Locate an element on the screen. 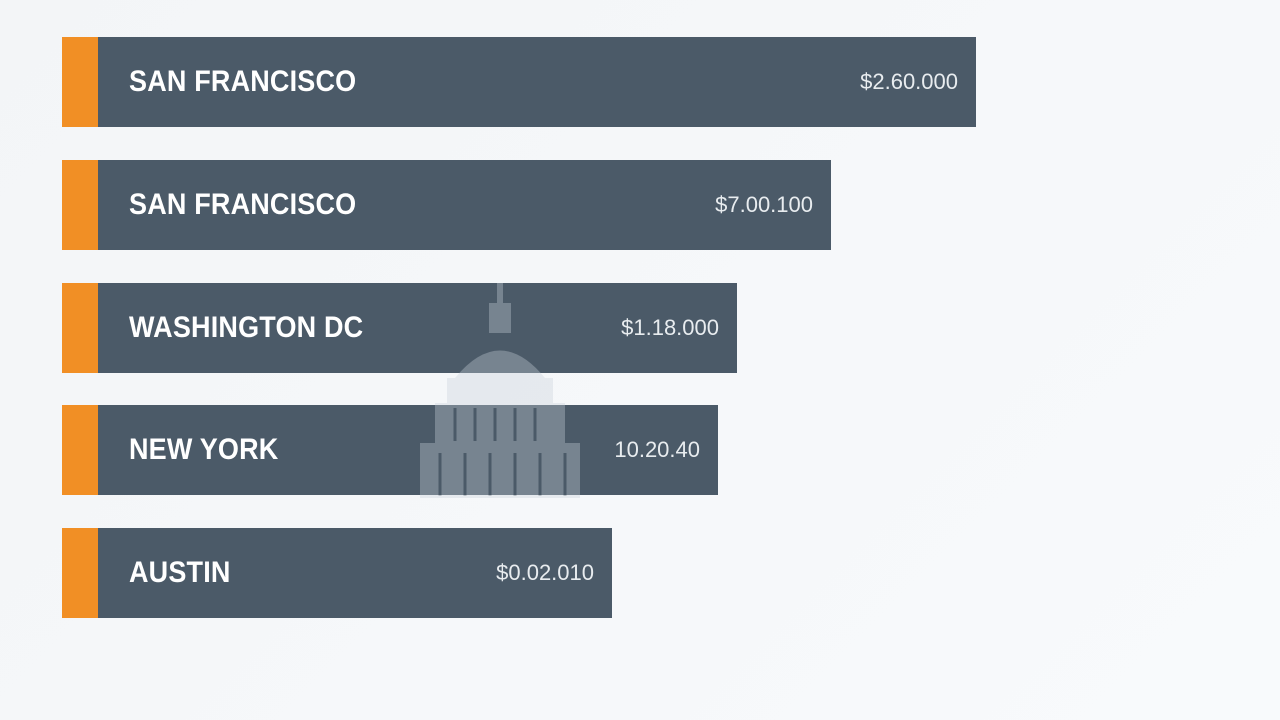 This screenshot has height=720, width=1280. bar-label: AUSTIN is located at coordinates (180, 572).